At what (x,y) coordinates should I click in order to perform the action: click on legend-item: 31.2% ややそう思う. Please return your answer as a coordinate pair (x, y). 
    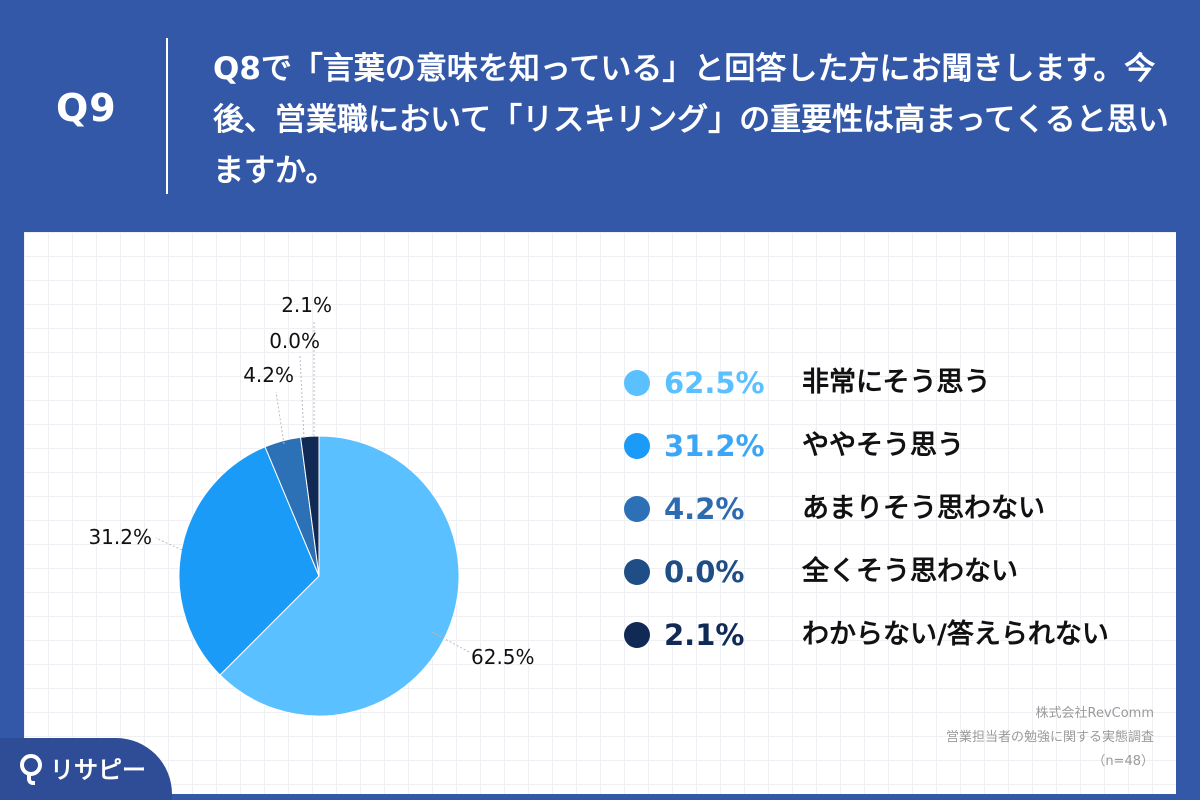
    Looking at the image, I should click on (894, 456).